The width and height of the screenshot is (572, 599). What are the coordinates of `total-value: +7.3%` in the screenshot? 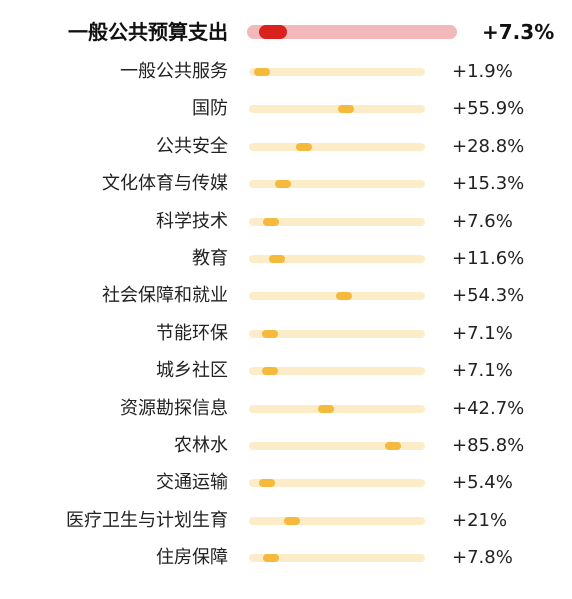 It's located at (518, 32).